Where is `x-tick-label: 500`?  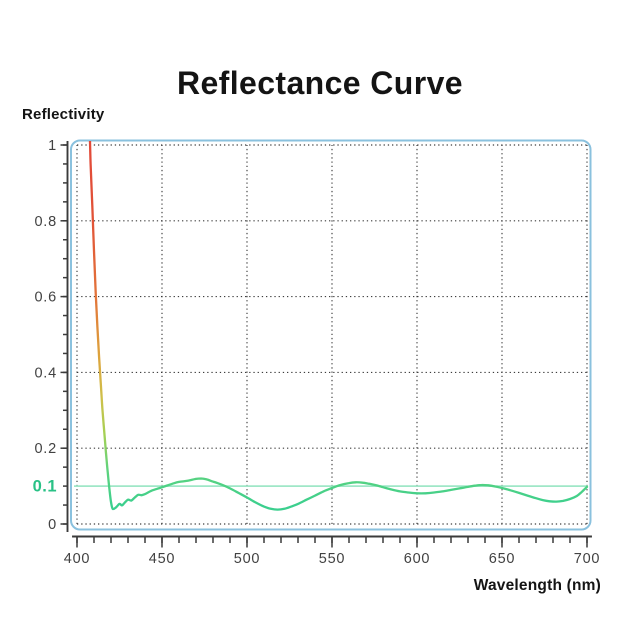 x-tick-label: 500 is located at coordinates (247, 559).